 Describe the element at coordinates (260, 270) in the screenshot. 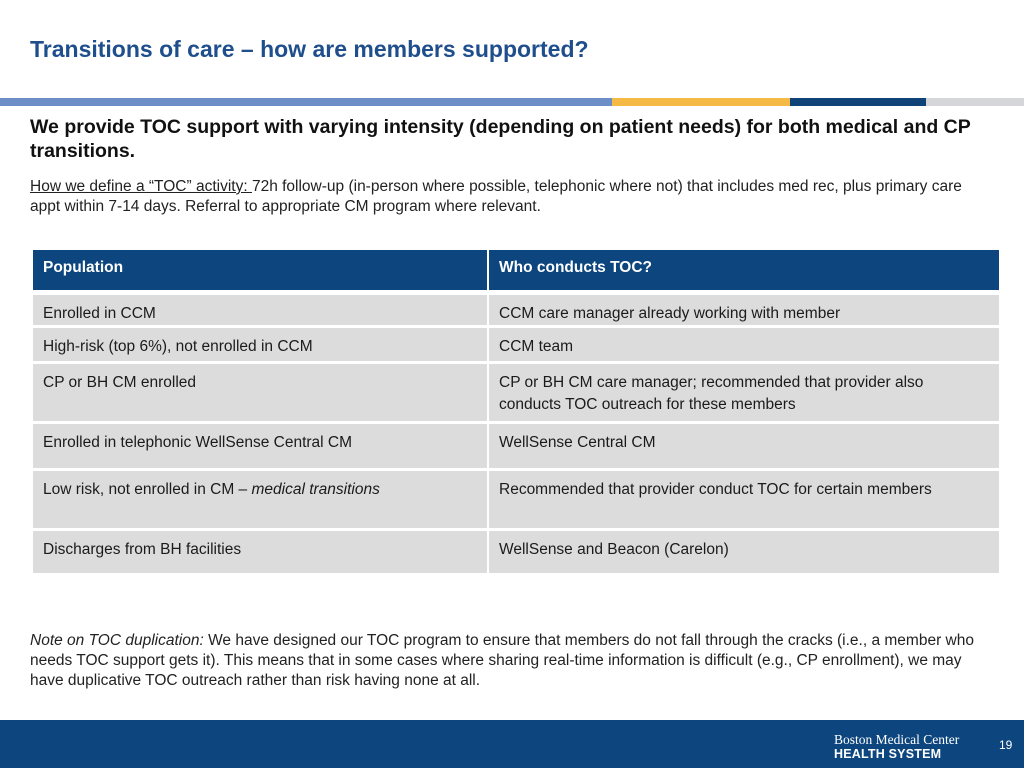

I see `header-population: Population` at that location.